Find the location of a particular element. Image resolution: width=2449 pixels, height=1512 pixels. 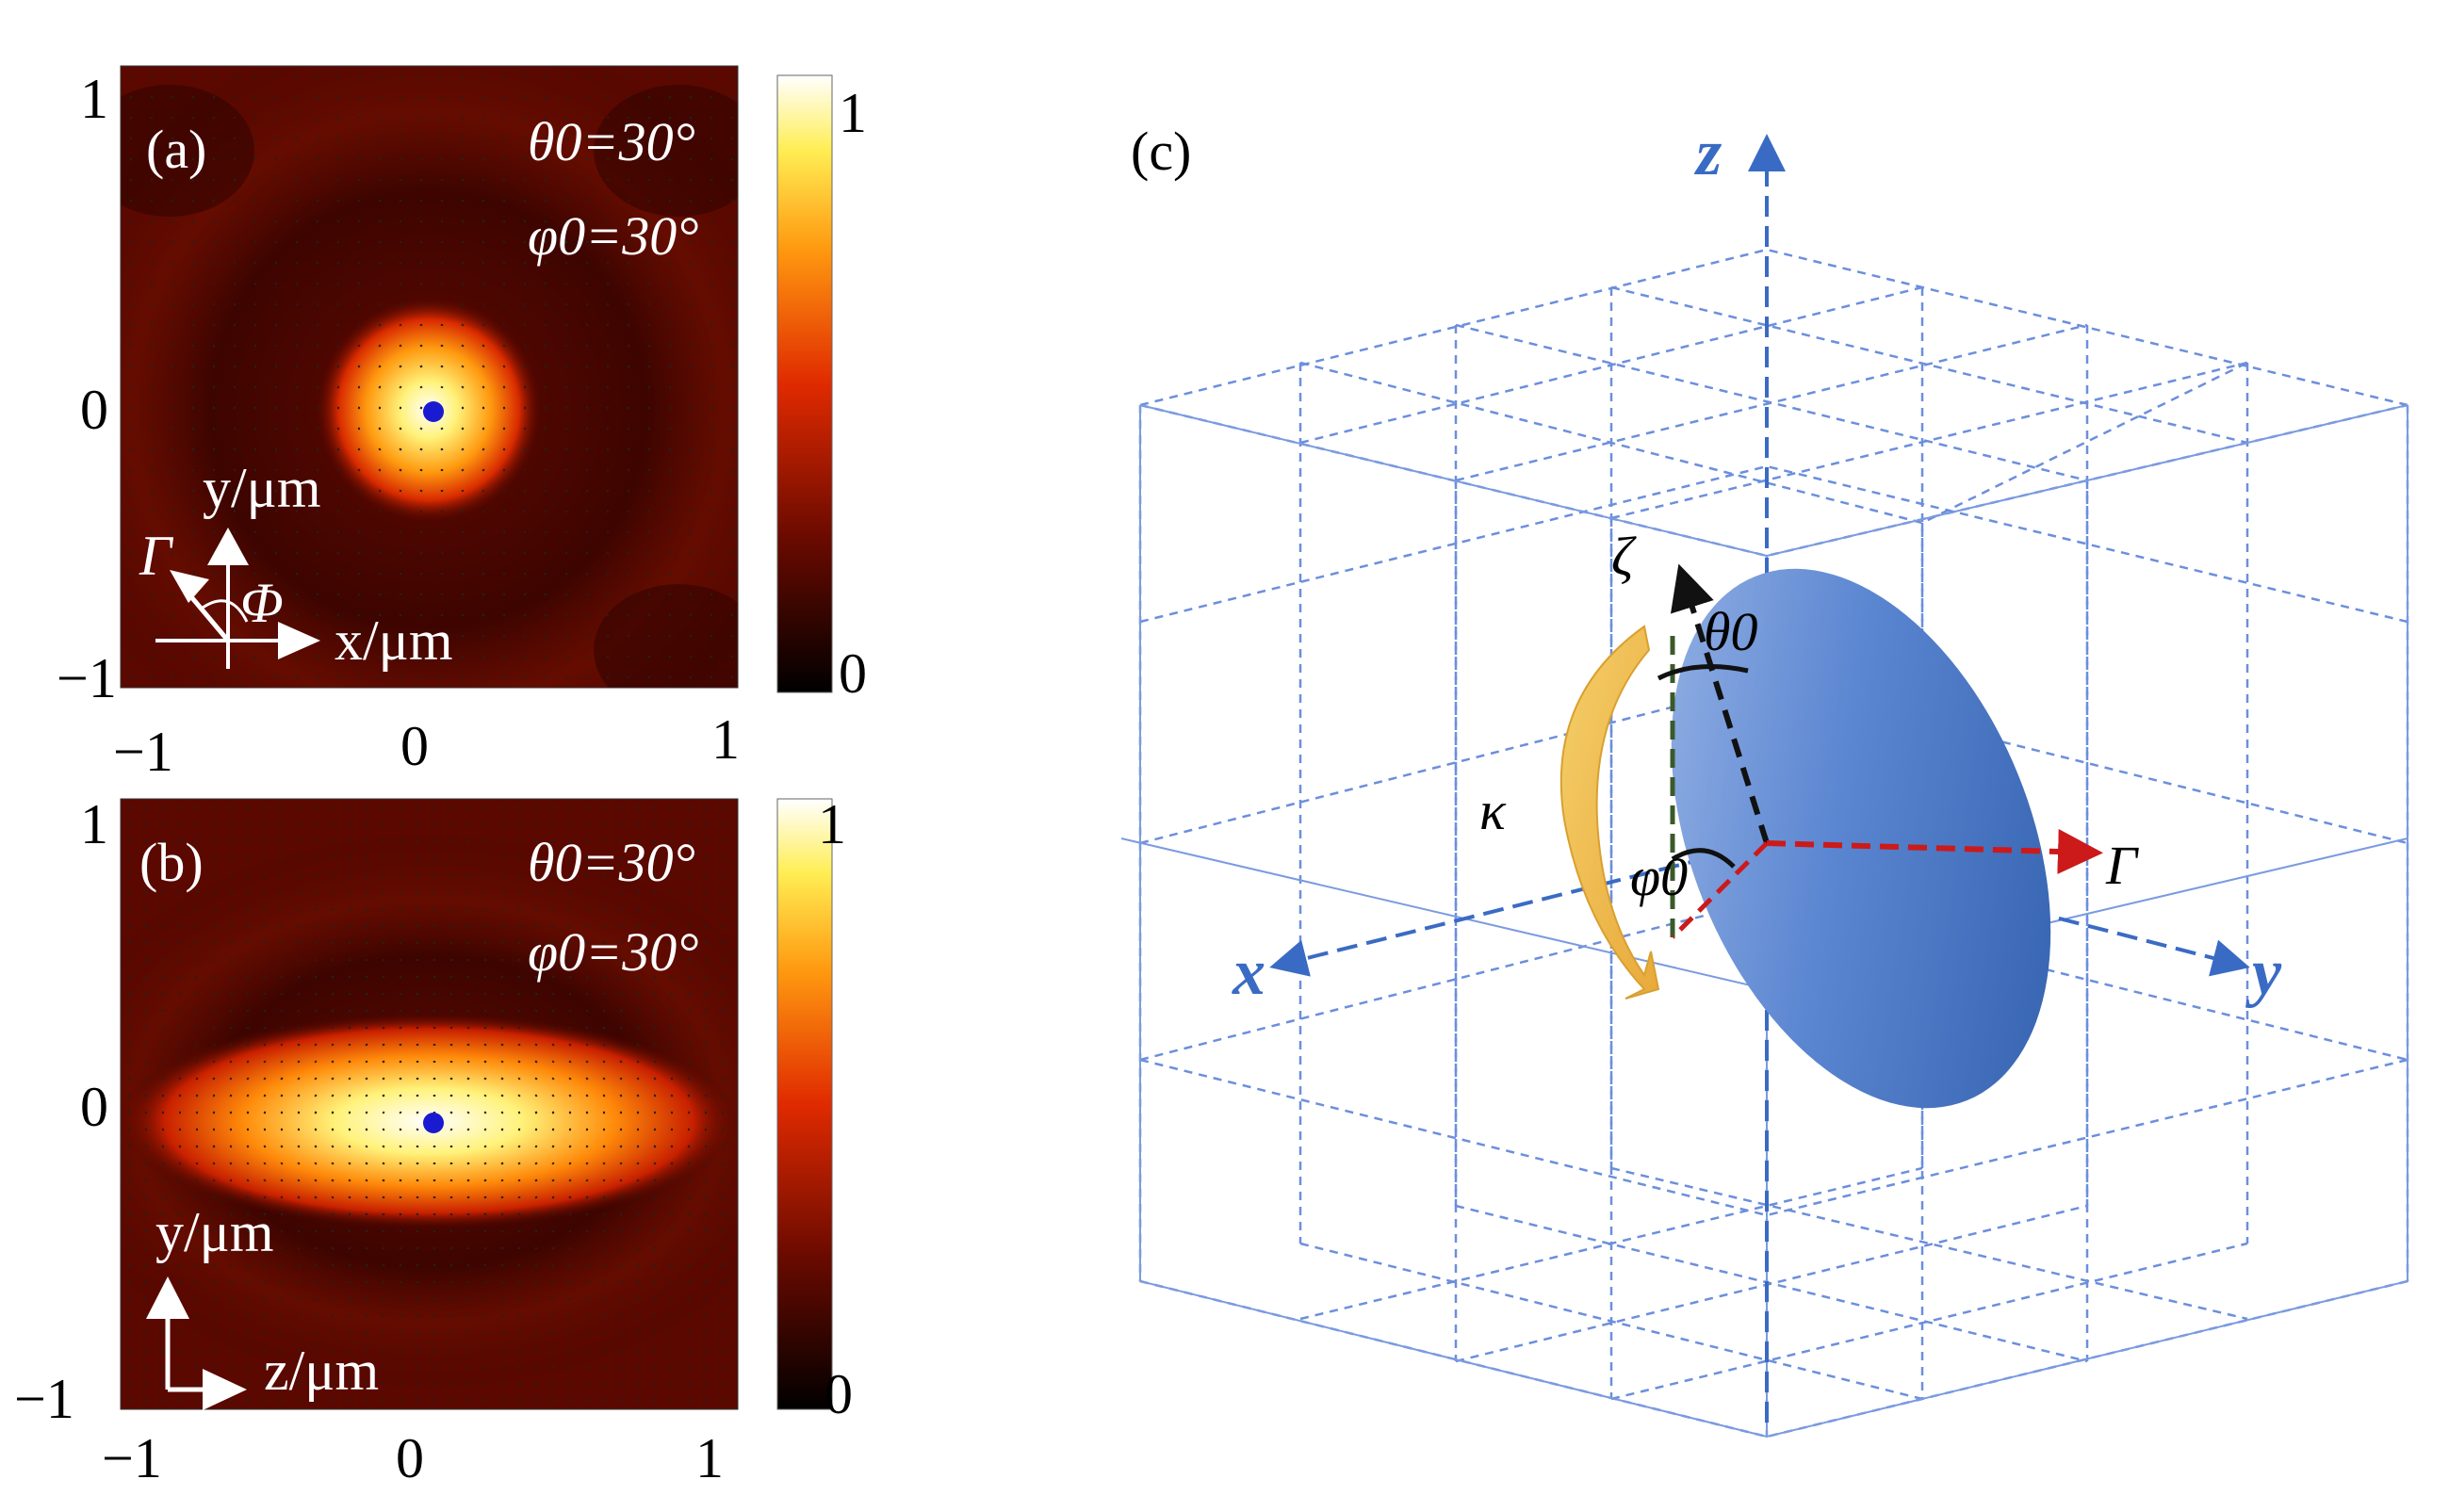

tick-x-right-b: 1 is located at coordinates (709, 1458).